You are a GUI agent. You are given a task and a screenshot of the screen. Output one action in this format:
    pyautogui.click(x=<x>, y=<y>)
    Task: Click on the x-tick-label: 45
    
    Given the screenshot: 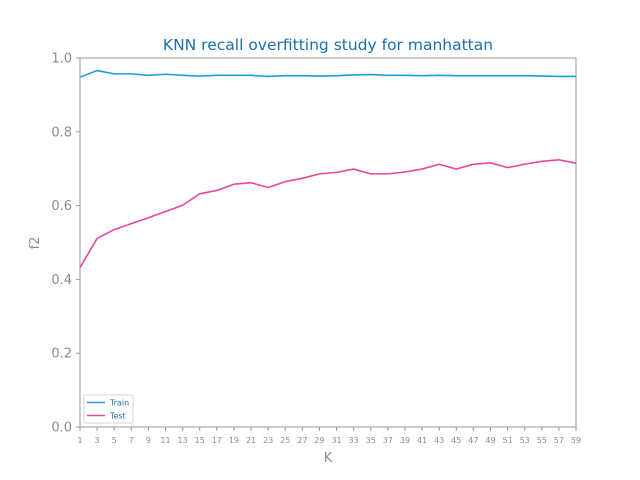 What is the action you would take?
    pyautogui.click(x=456, y=440)
    